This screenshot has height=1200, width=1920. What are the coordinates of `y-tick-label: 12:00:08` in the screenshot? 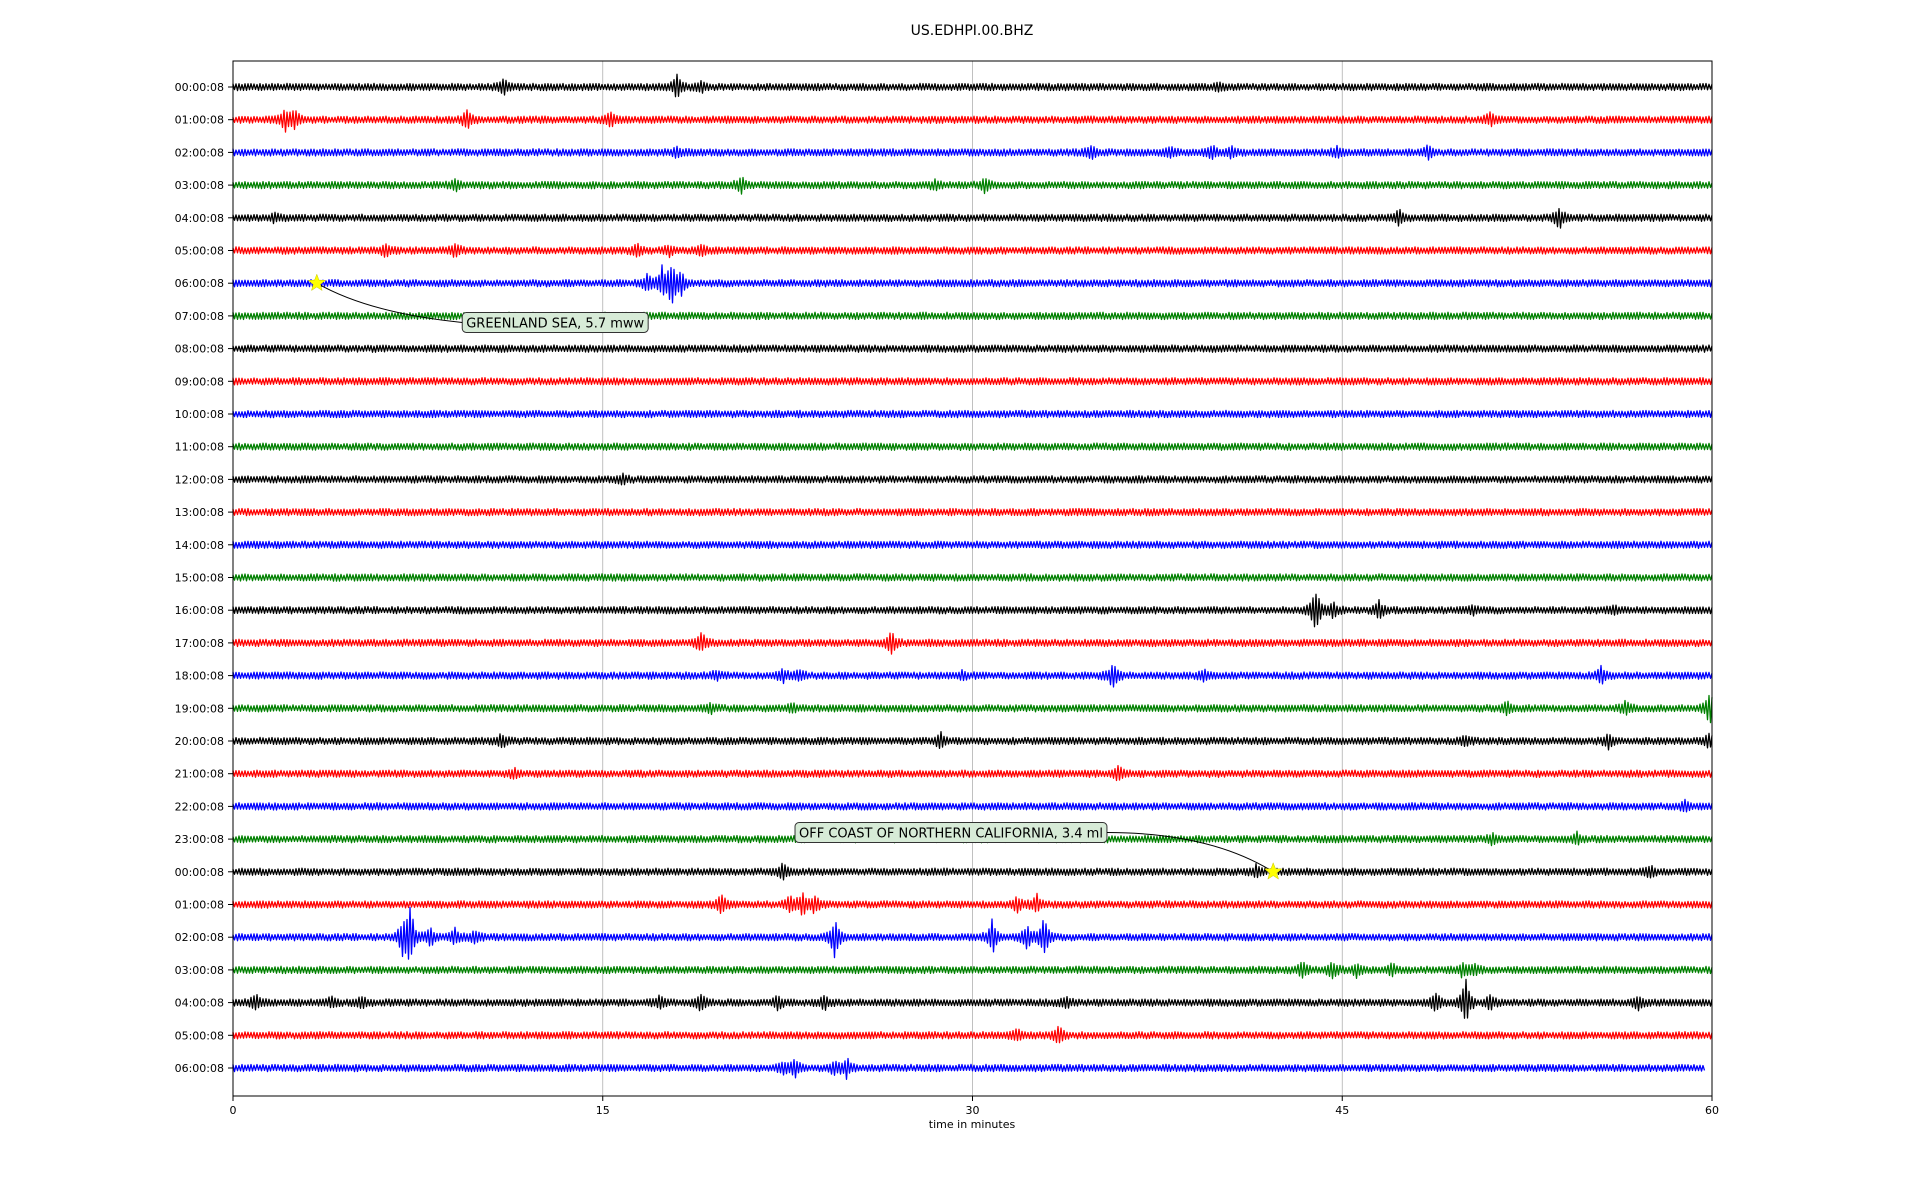 It's located at (199, 479).